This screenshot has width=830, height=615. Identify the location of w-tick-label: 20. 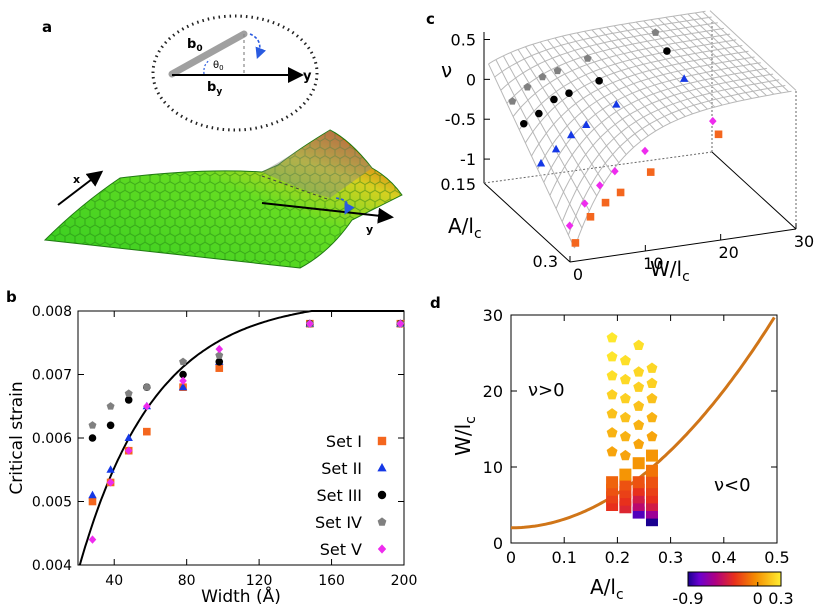
(728, 252).